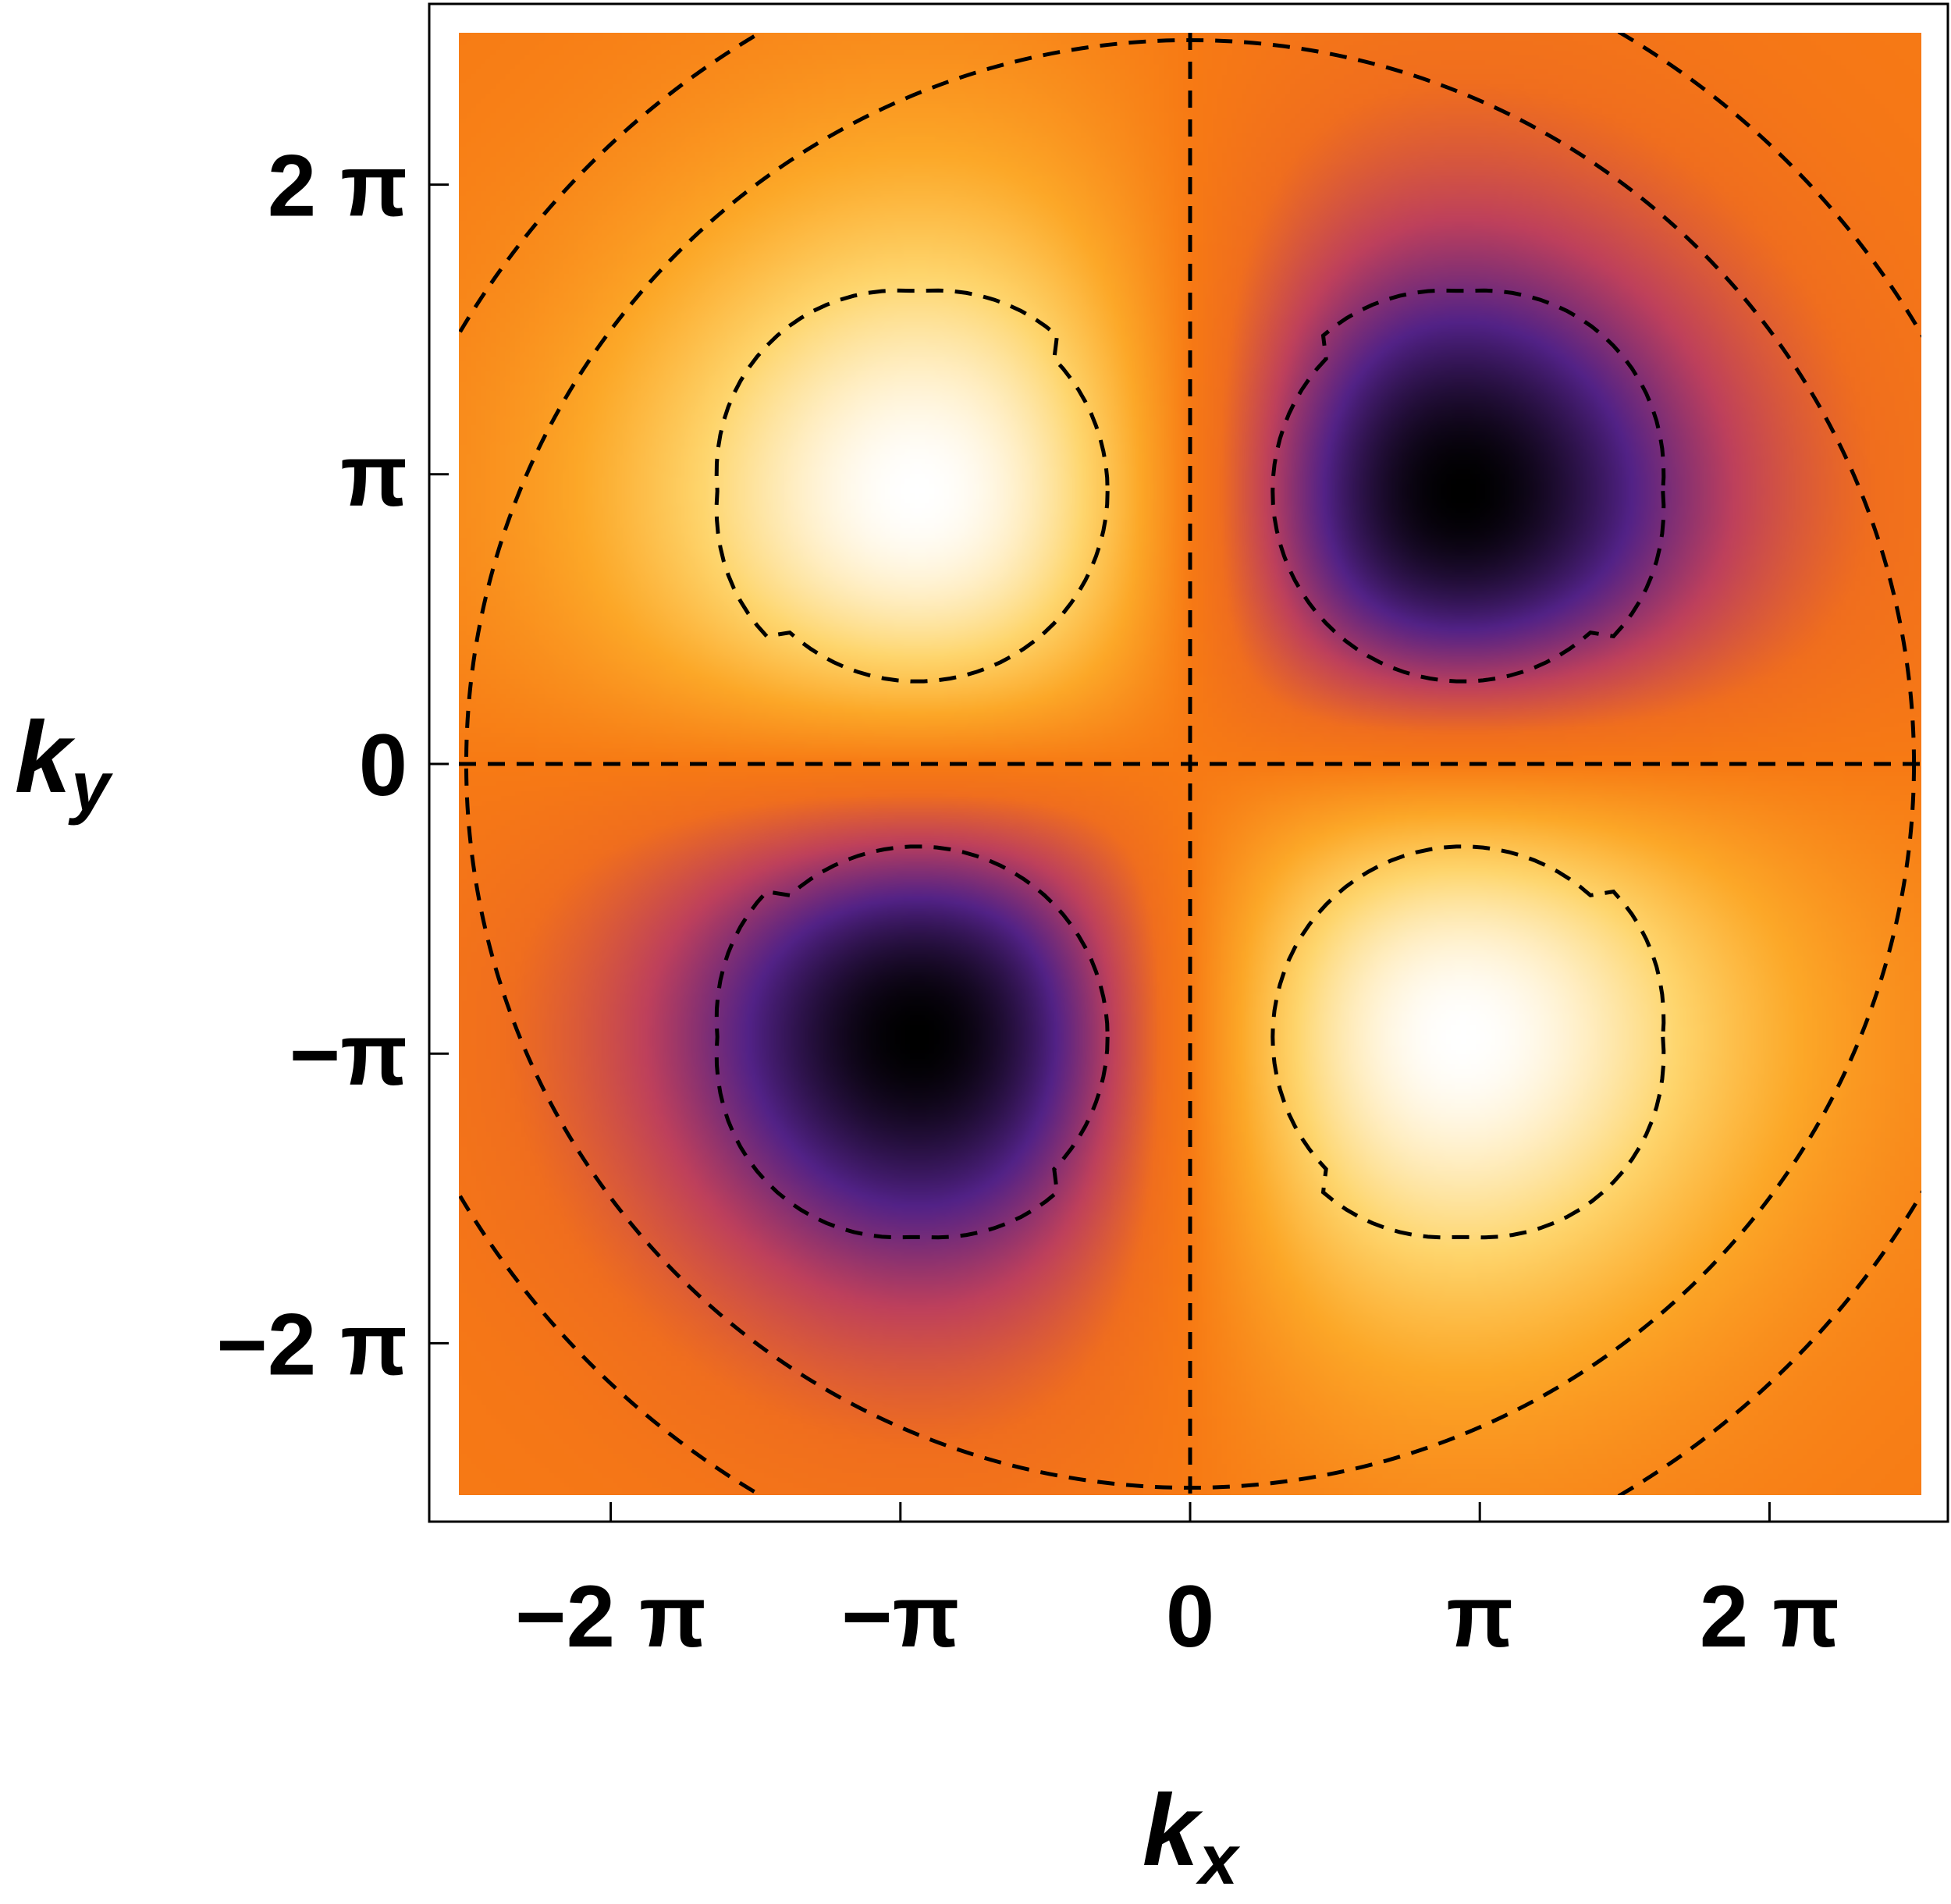 The image size is (1951, 1904). Describe the element at coordinates (900, 1617) in the screenshot. I see `x-tick-label: −π` at that location.